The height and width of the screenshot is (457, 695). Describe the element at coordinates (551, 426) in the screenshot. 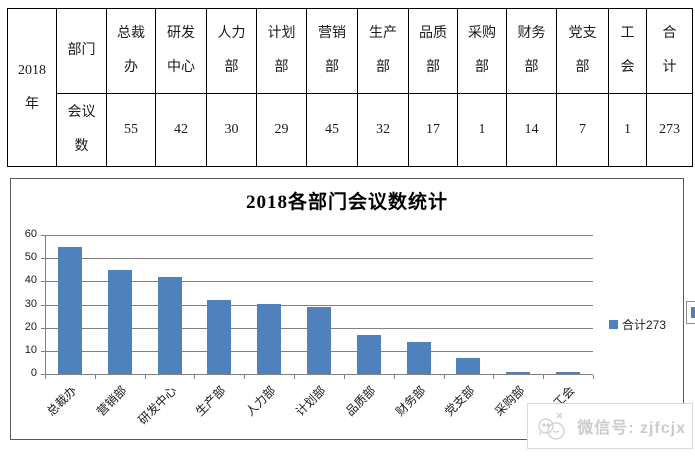

I see `wechat-mascot-icon` at that location.